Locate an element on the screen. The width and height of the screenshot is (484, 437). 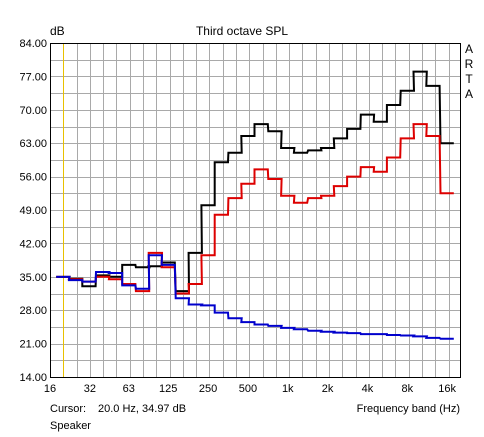
x-axis-label: Frequency band (Hz) is located at coordinates (408, 409).